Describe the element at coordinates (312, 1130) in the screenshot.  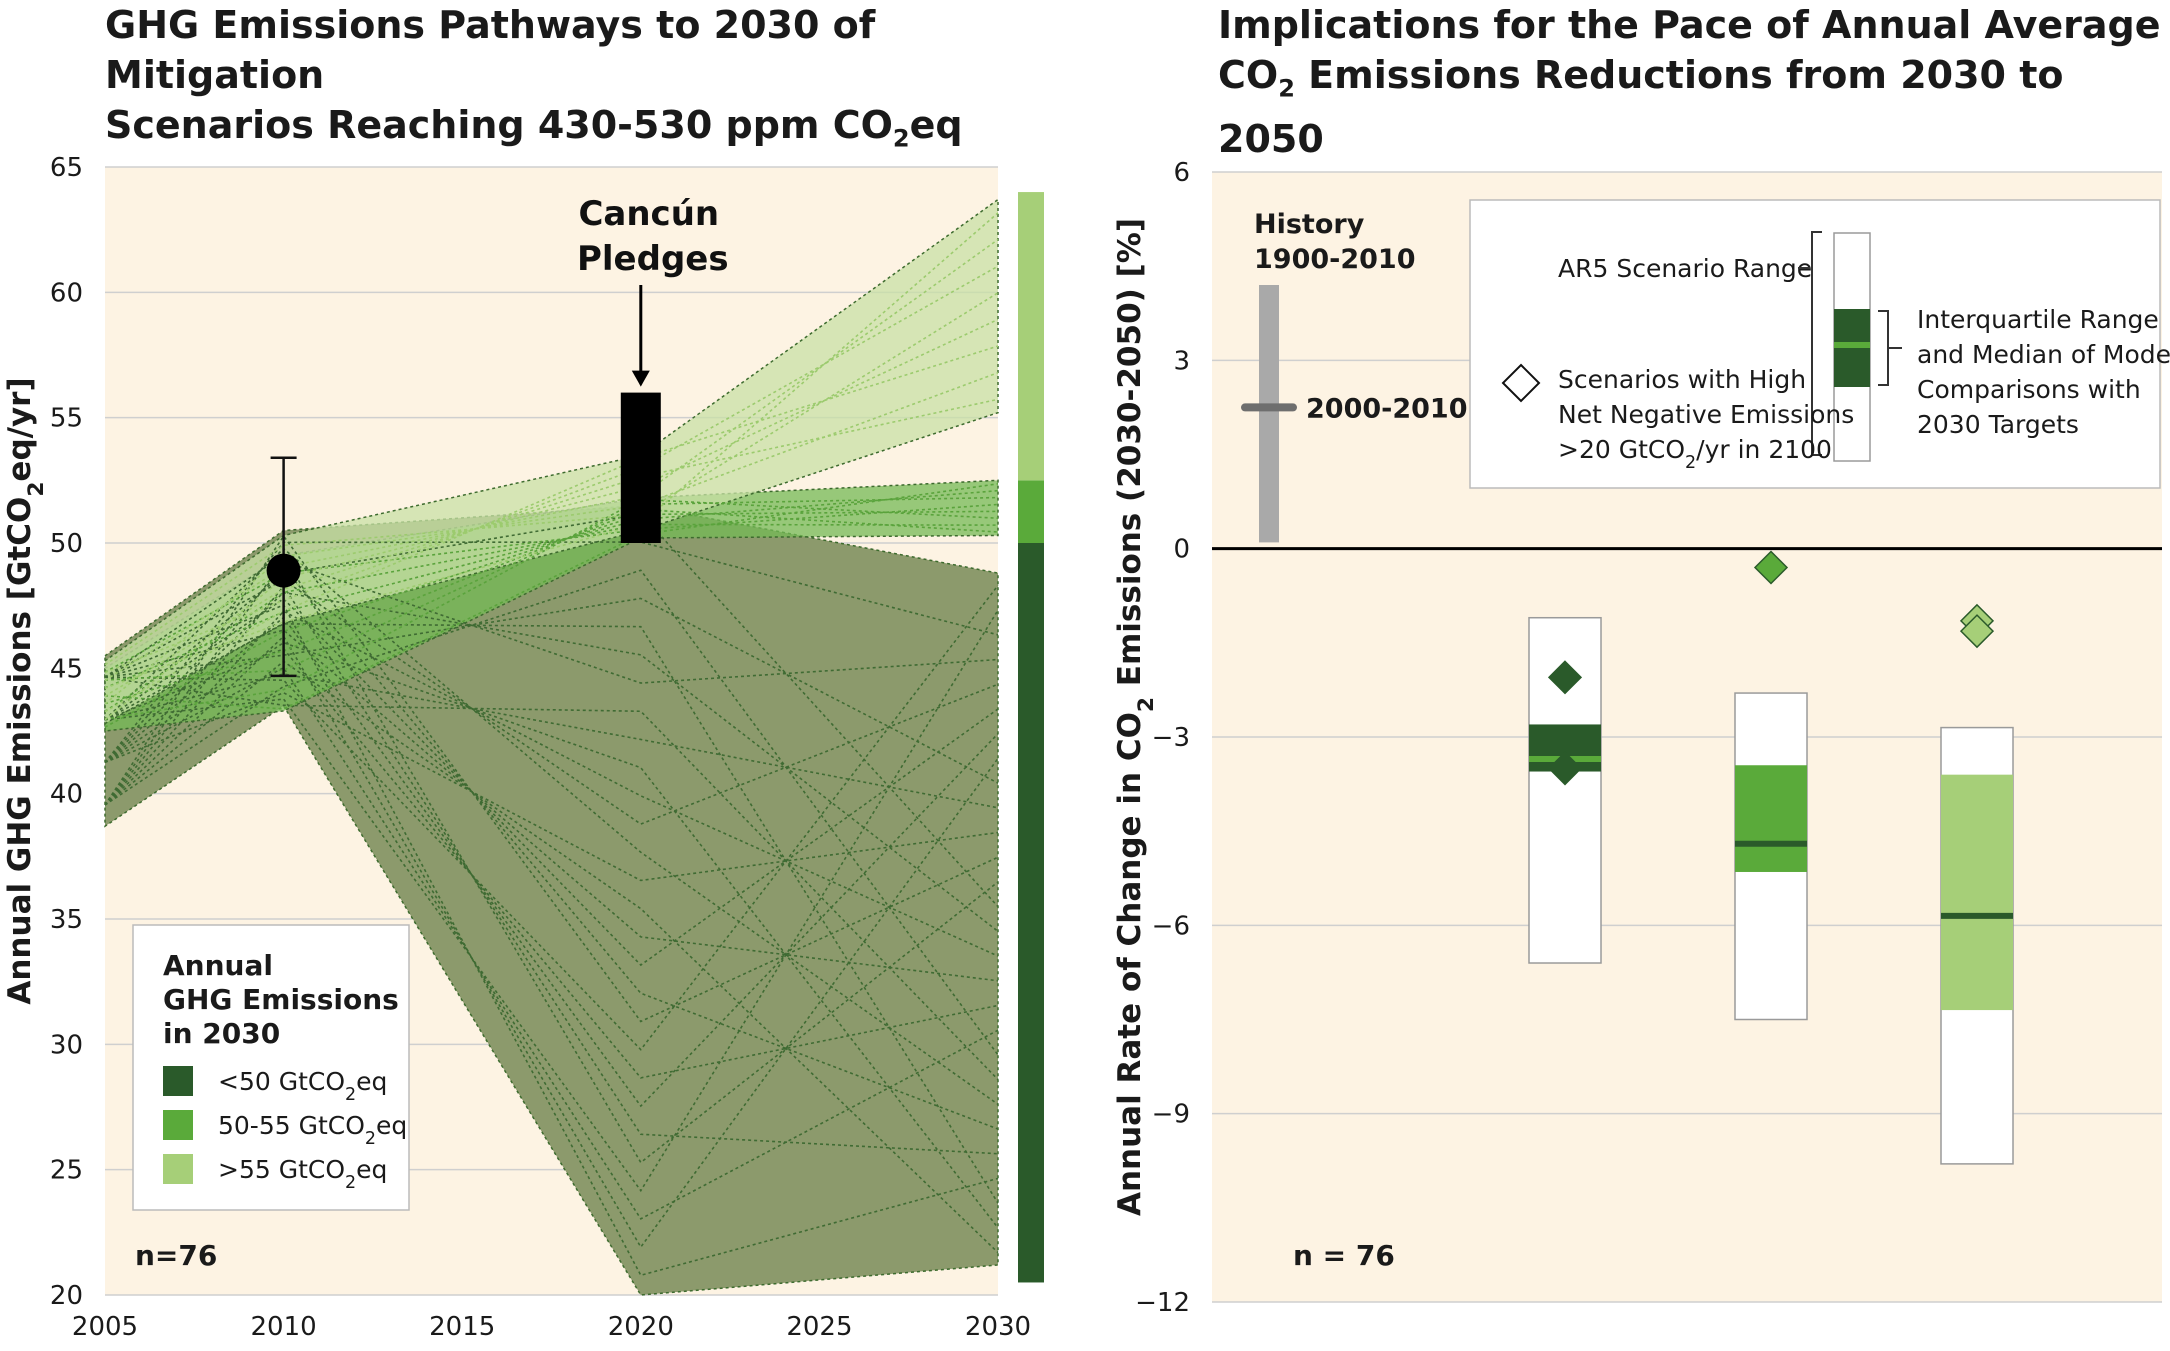
I see `legend-label-1: 50-55 GtCO2eq` at that location.